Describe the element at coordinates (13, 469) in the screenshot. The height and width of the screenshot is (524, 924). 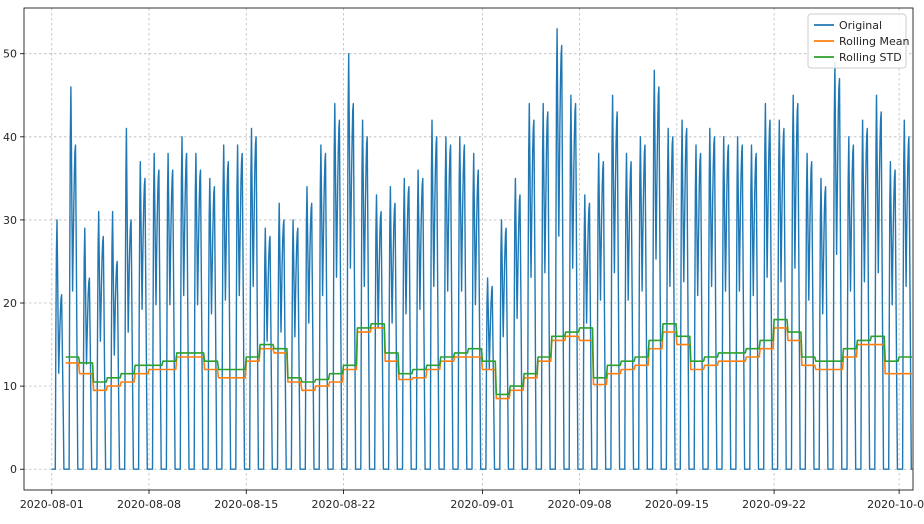
I see `y-tick-label: 0` at that location.